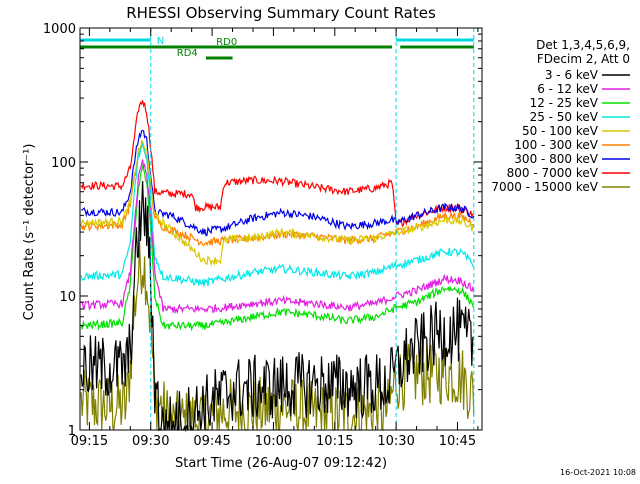 This screenshot has width=640, height=484. Describe the element at coordinates (556, 145) in the screenshot. I see `legend-label-100-300-kev: 100 - 300 keV` at that location.